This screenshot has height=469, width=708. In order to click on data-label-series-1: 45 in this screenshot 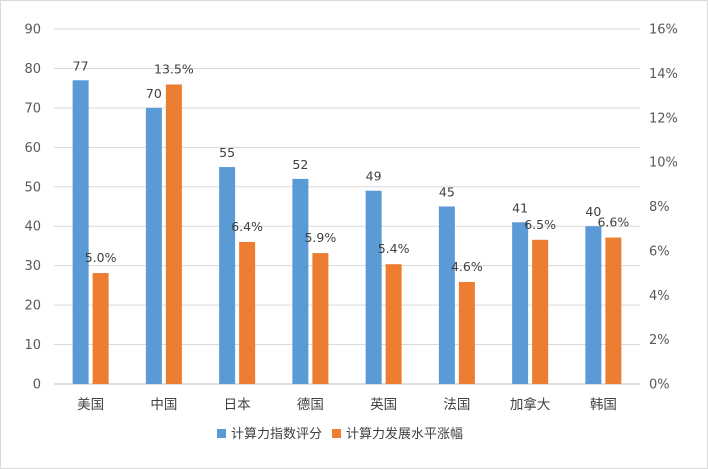, I will do `click(447, 192)`.